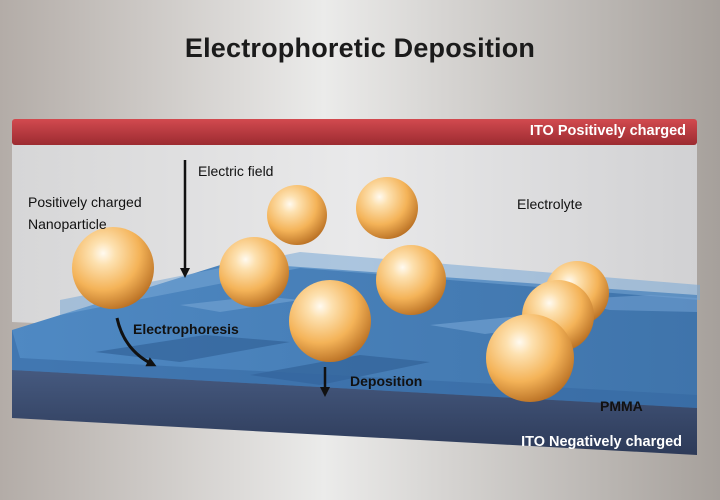  What do you see at coordinates (192, 348) in the screenshot?
I see `pmma-trench` at bounding box center [192, 348].